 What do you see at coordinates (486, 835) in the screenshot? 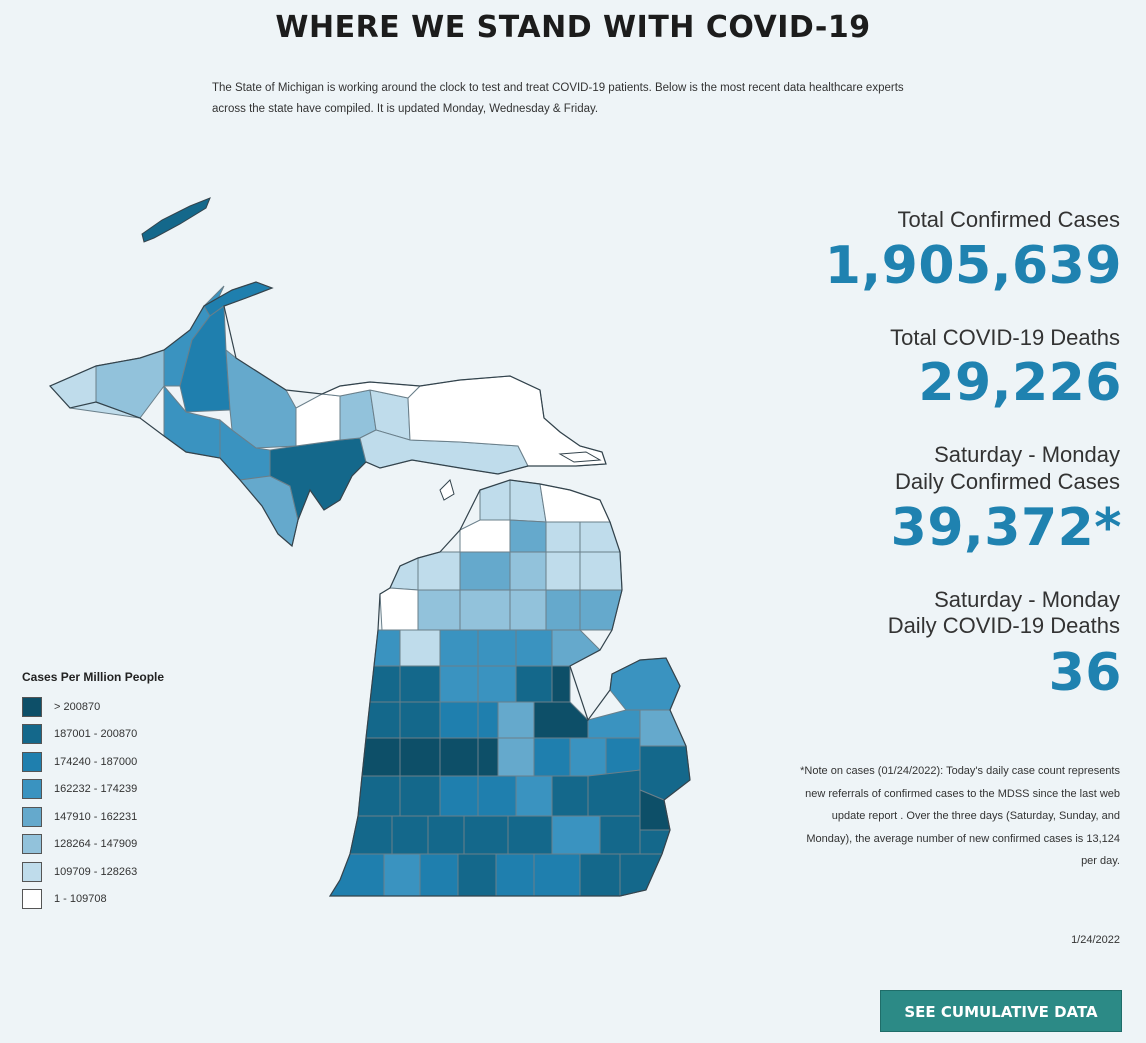
I see `county-jackson` at bounding box center [486, 835].